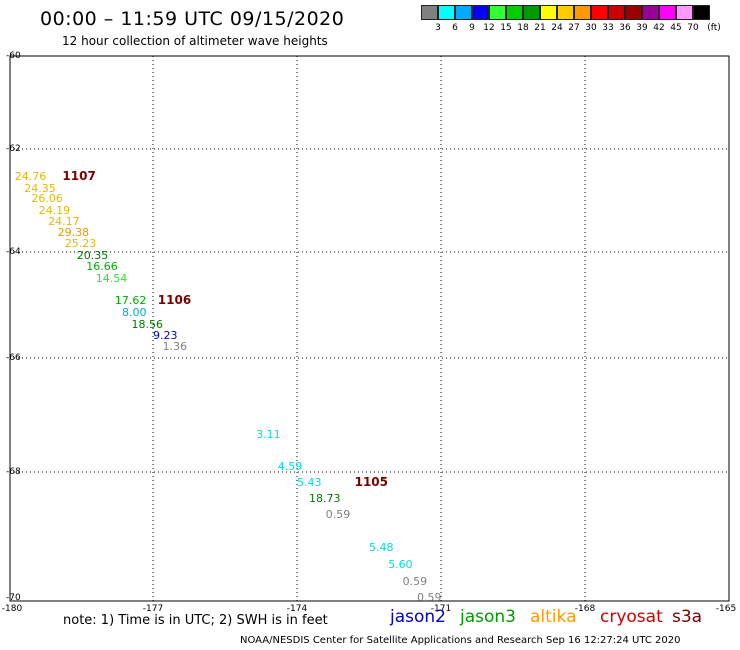 This screenshot has width=740, height=650. I want to click on satellite-legend-jason3: jason3, so click(488, 617).